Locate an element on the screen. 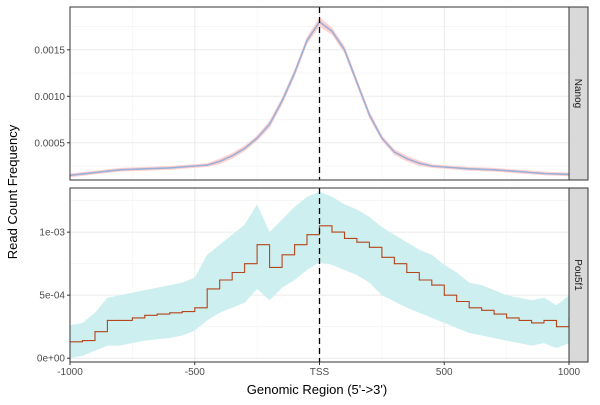 The height and width of the screenshot is (405, 600). facet-strip-label: Pou5f1 is located at coordinates (577, 275).